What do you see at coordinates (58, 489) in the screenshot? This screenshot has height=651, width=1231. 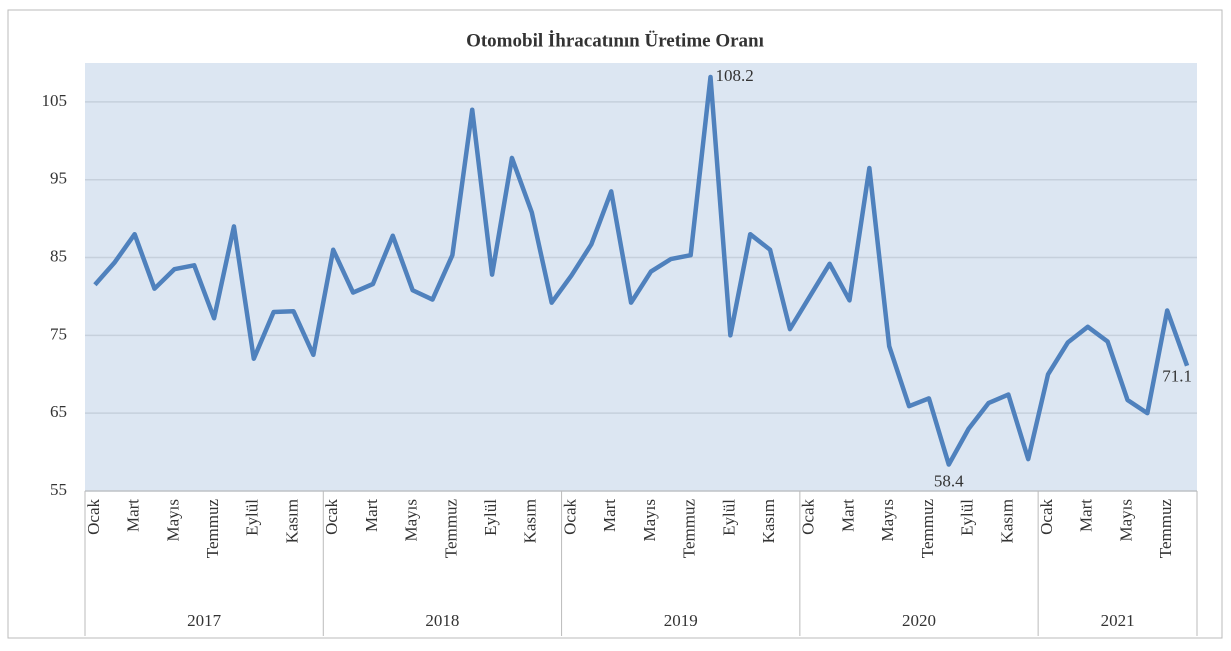 I see `y-tick-label: 55` at bounding box center [58, 489].